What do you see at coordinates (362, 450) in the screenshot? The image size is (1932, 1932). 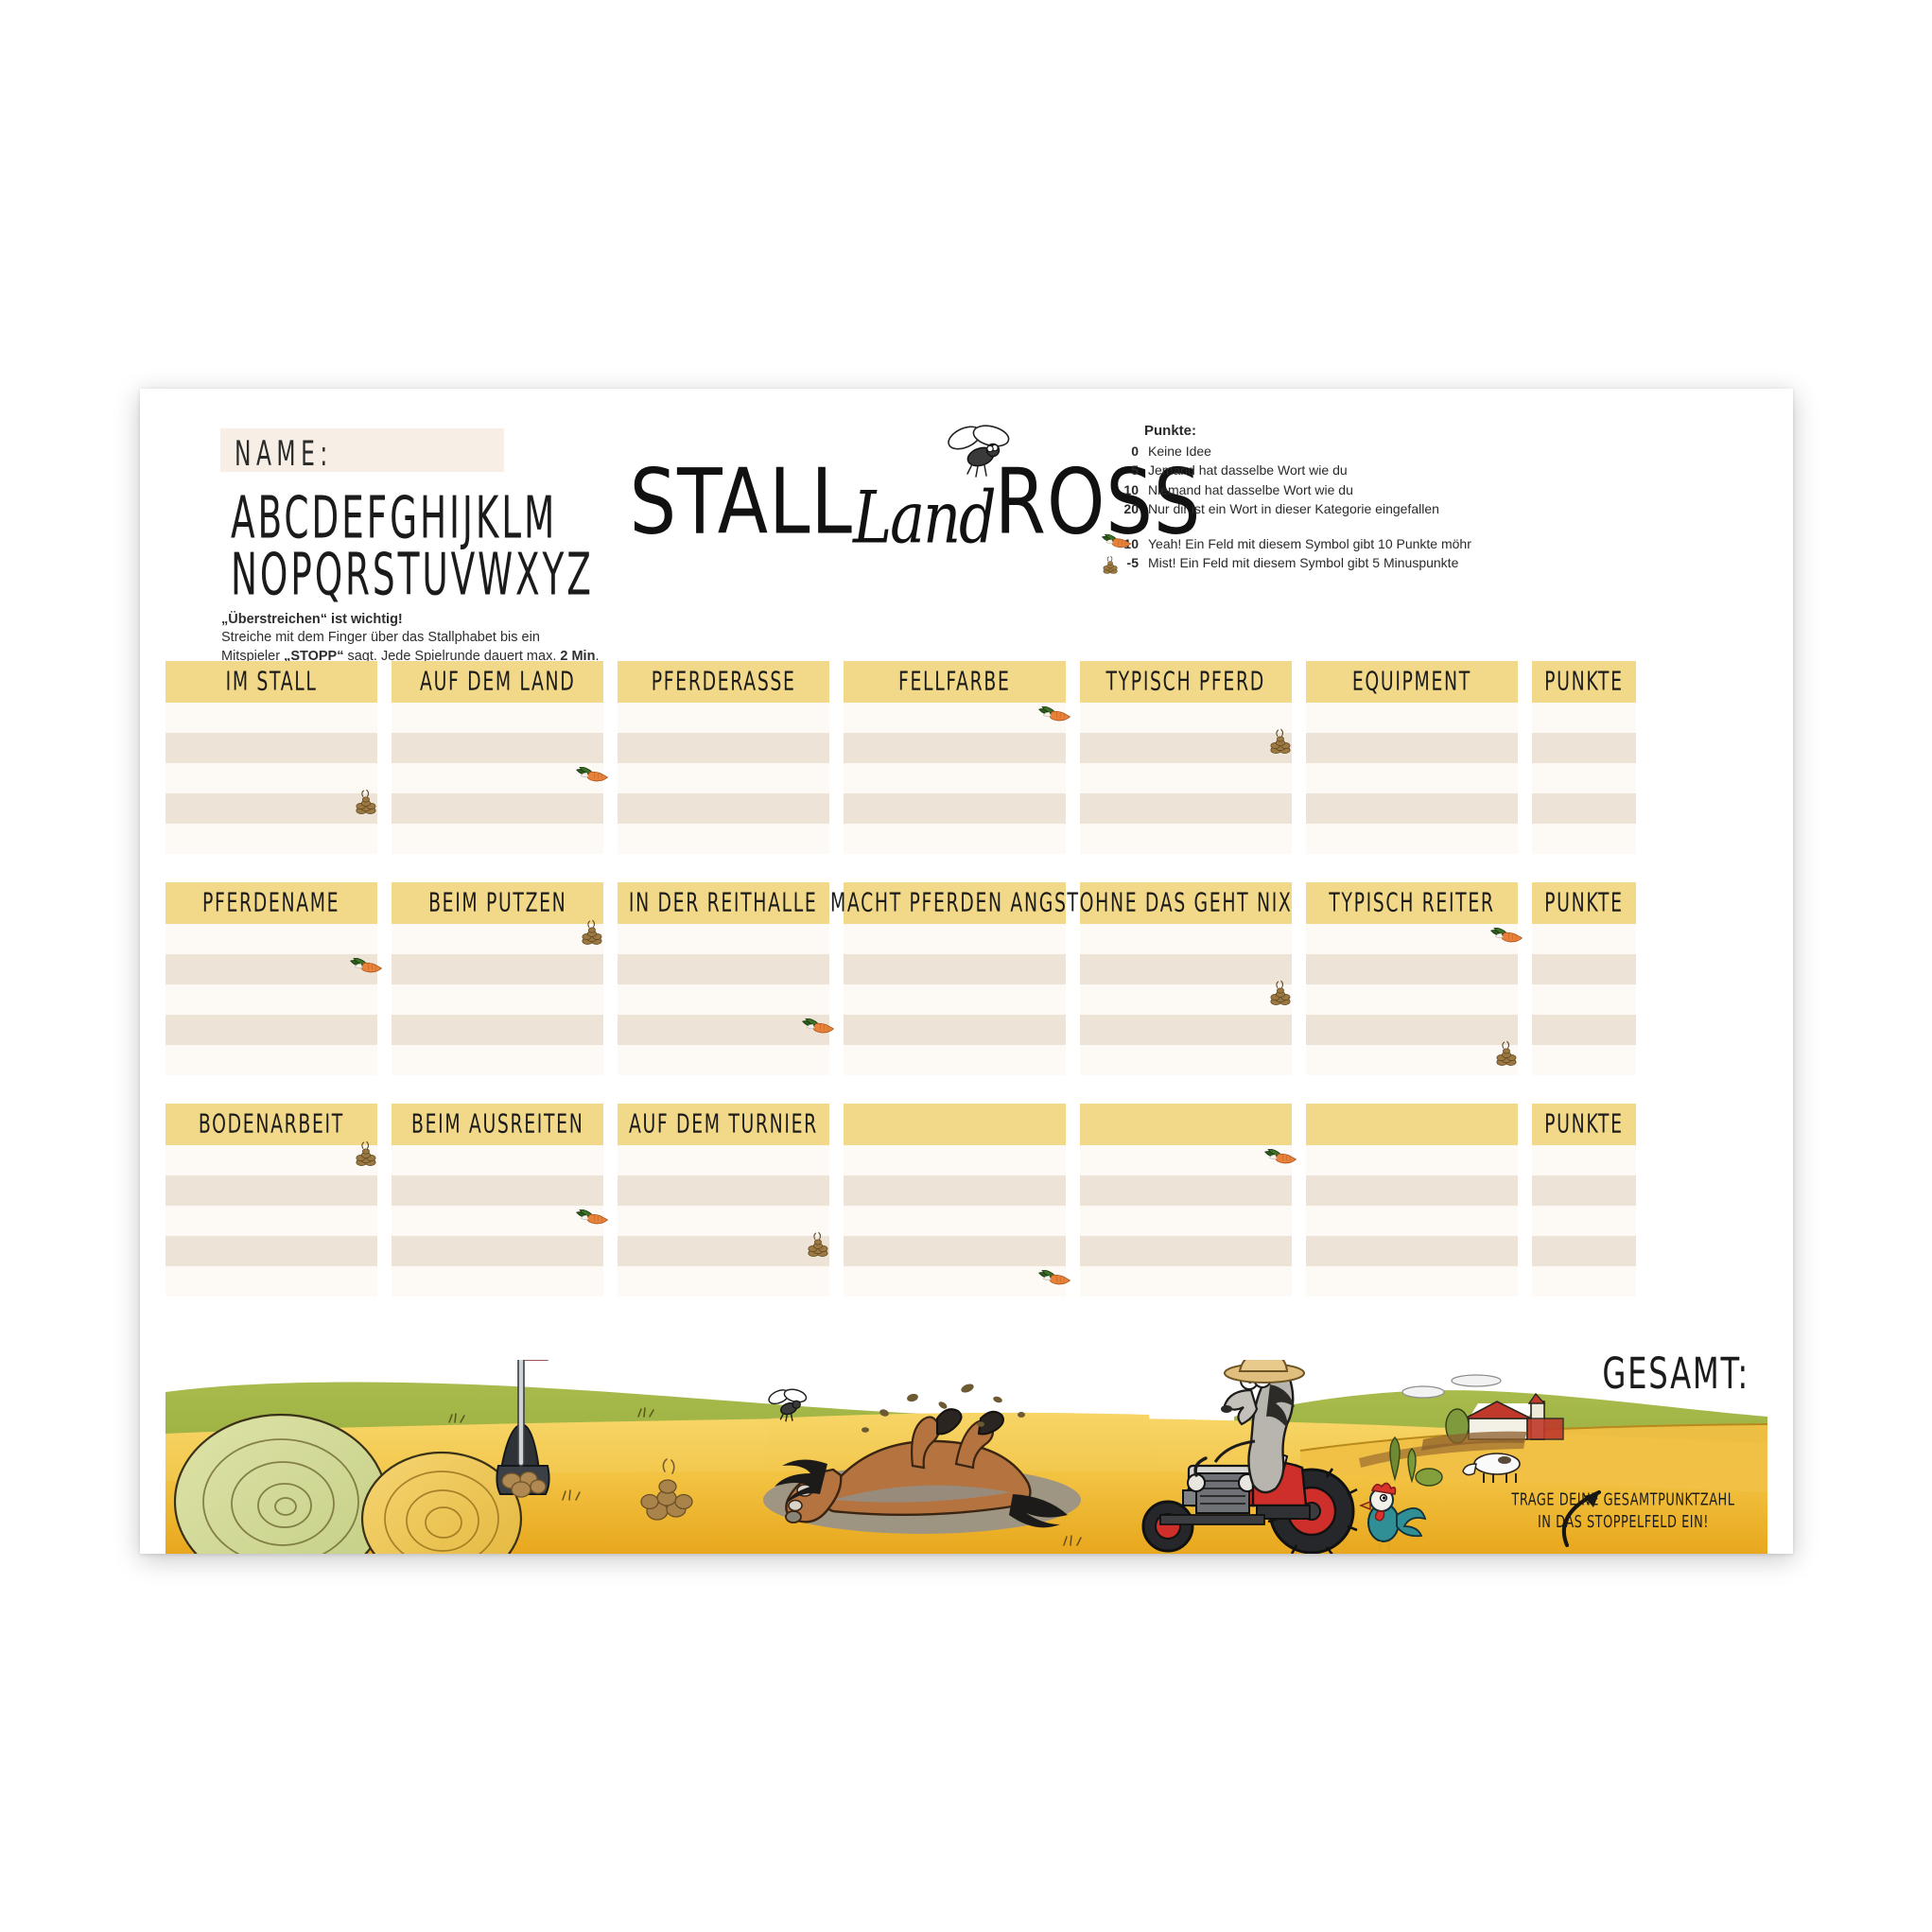 I see `name-input-field` at bounding box center [362, 450].